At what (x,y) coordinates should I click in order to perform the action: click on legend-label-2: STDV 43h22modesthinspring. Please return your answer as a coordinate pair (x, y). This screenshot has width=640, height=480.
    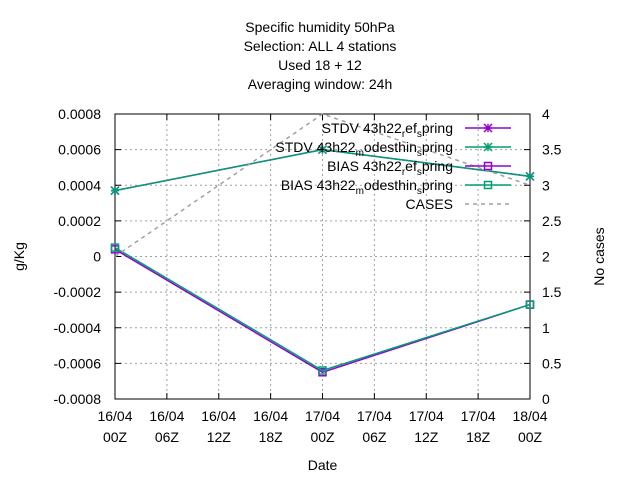
    Looking at the image, I should click on (364, 149).